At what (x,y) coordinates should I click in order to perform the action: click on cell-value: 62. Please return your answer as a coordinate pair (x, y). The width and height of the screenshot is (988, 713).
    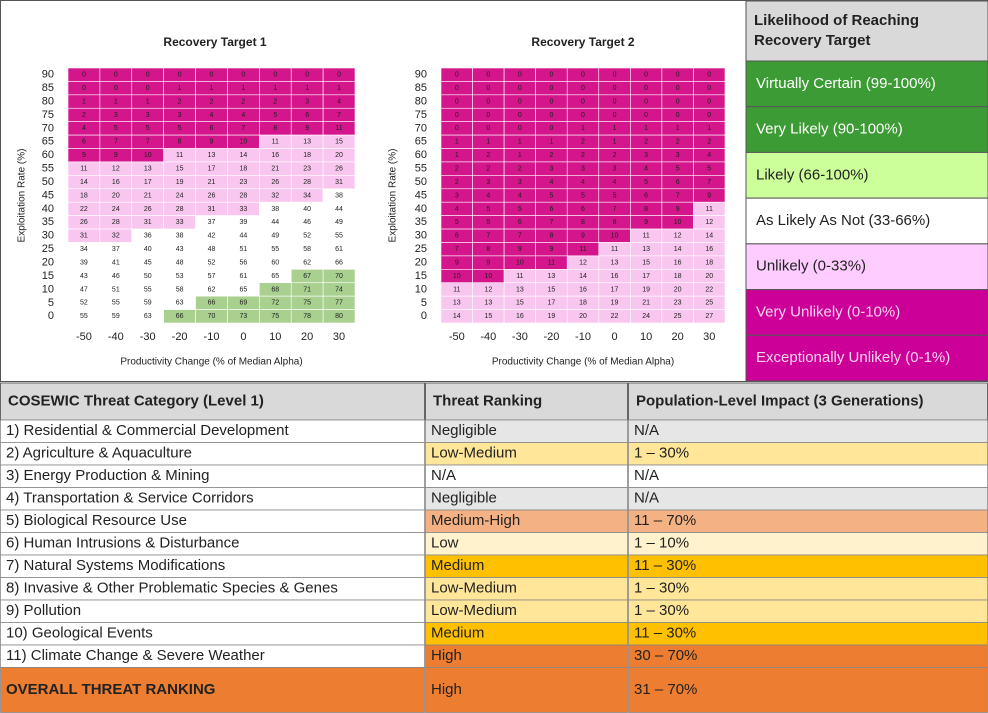
    Looking at the image, I should click on (212, 289).